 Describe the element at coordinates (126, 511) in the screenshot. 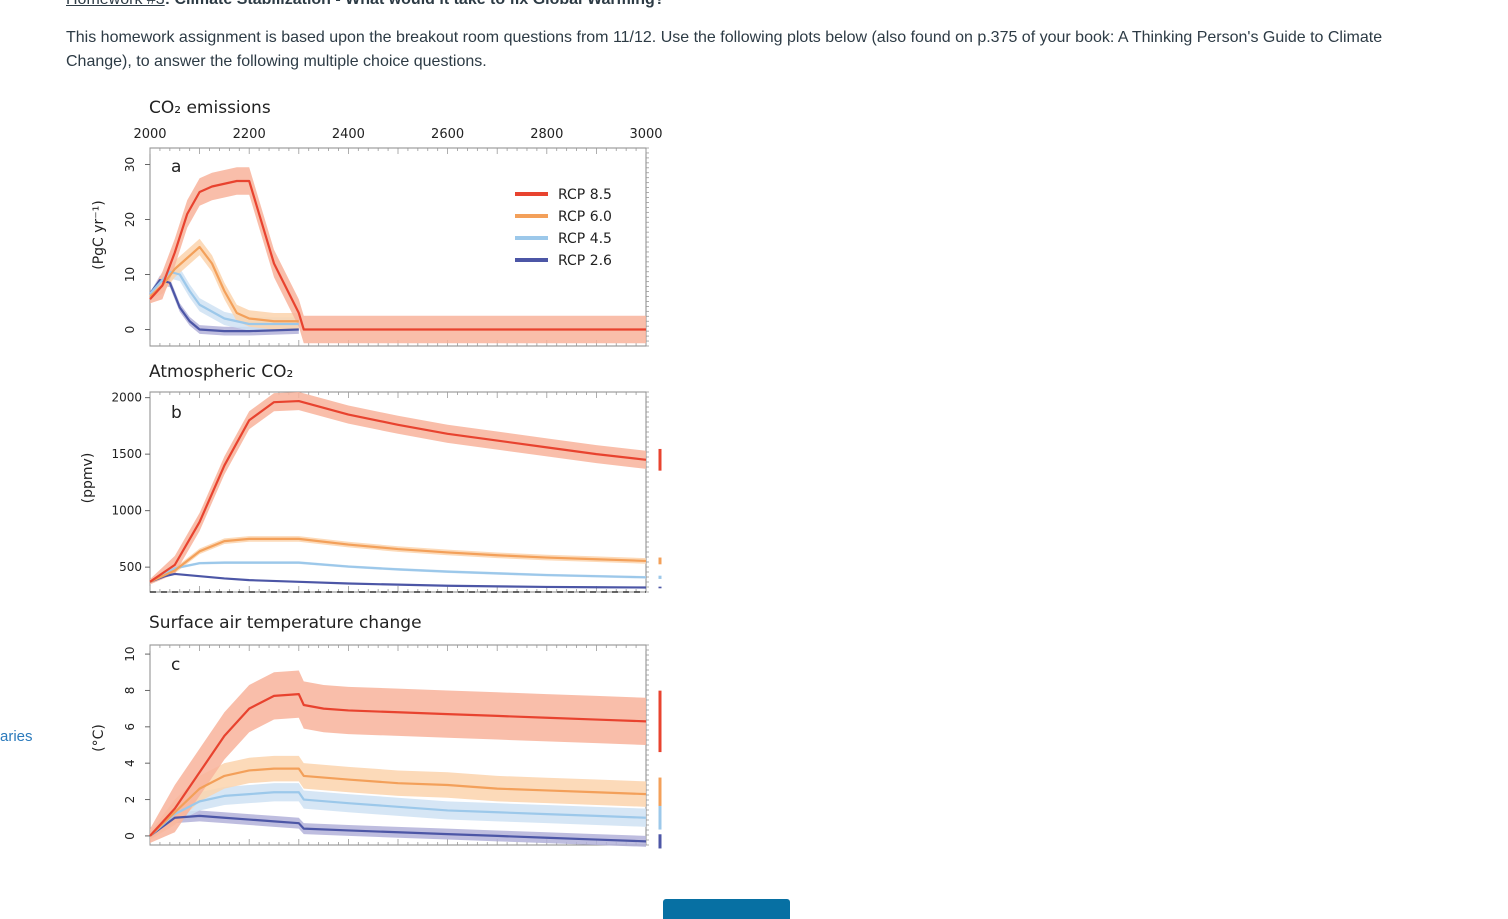

I see `y-tick-label: 1000` at that location.